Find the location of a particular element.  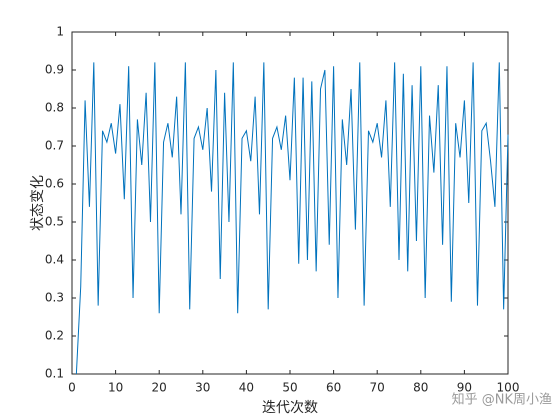

x-tick-label: 70 is located at coordinates (377, 388).